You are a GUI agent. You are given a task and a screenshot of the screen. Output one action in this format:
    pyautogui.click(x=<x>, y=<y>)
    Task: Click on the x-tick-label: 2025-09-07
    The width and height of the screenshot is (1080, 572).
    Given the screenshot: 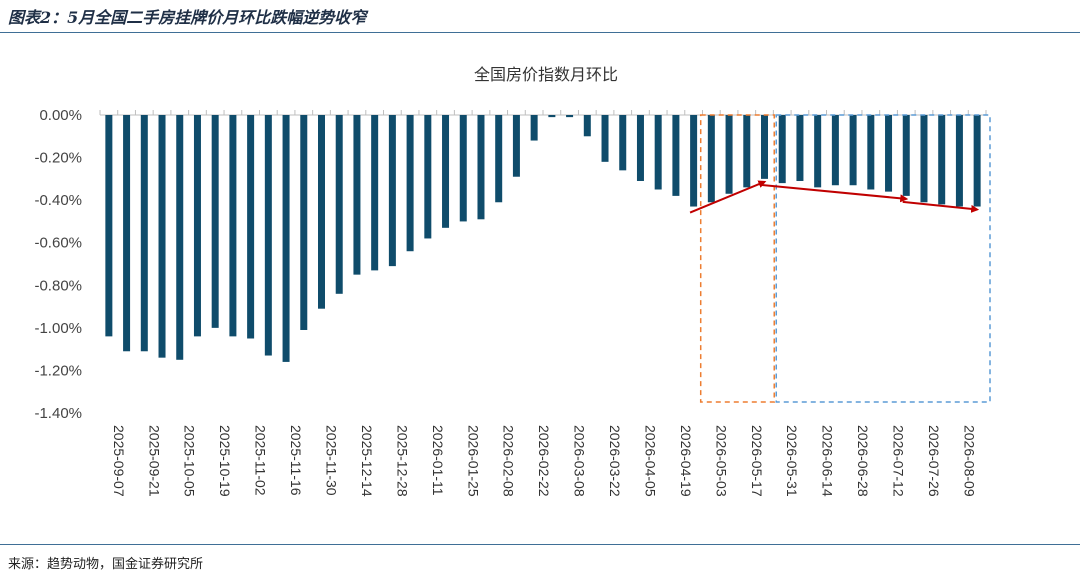 What is the action you would take?
    pyautogui.click(x=119, y=461)
    